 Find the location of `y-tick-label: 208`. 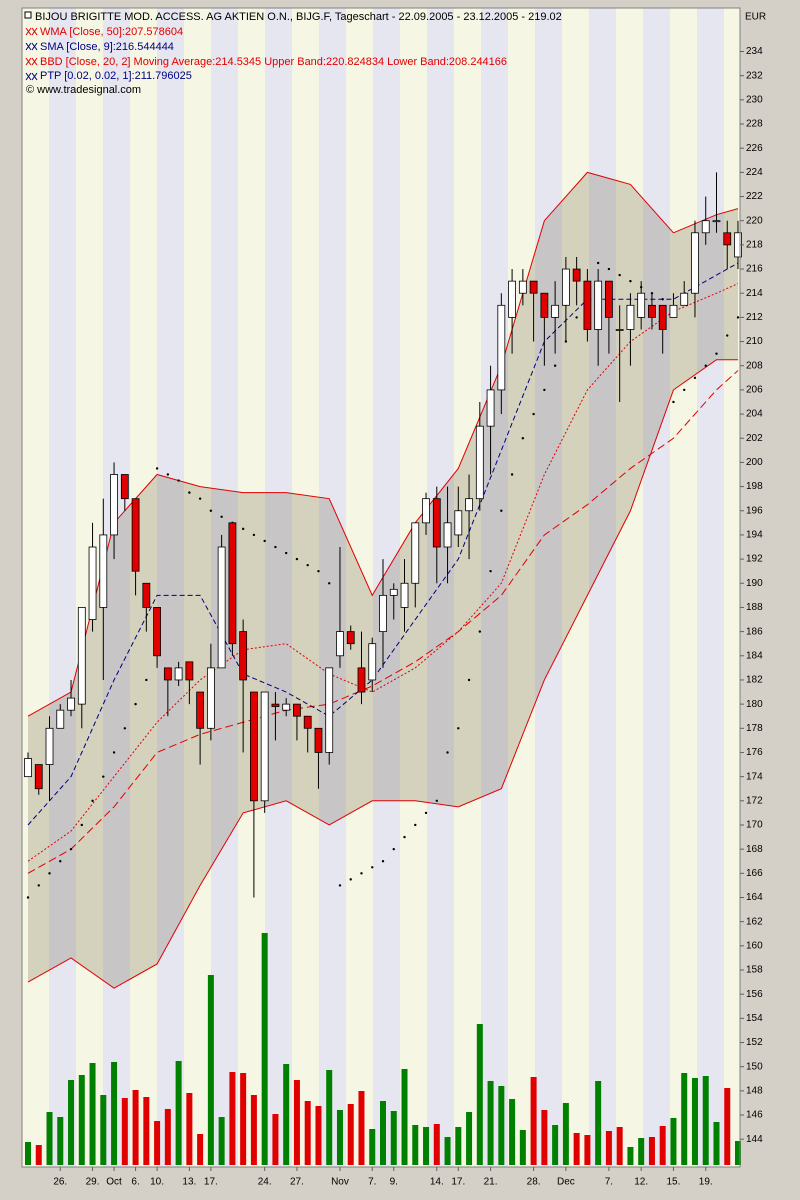

y-tick-label: 208 is located at coordinates (754, 365).